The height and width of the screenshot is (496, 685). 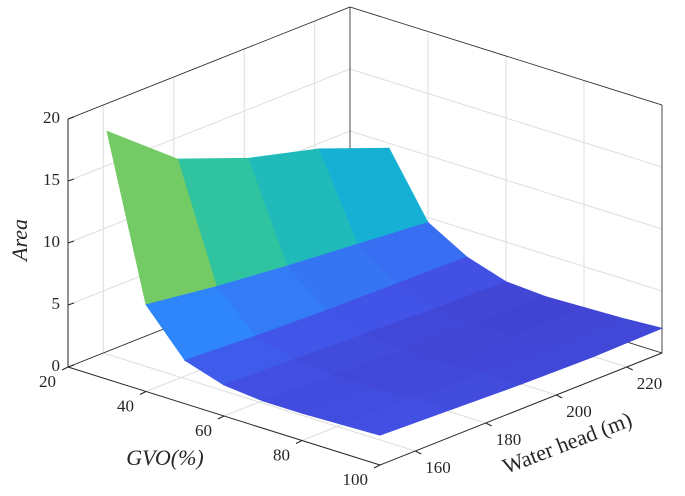 What do you see at coordinates (19, 241) in the screenshot?
I see `z-axis-label: Area` at bounding box center [19, 241].